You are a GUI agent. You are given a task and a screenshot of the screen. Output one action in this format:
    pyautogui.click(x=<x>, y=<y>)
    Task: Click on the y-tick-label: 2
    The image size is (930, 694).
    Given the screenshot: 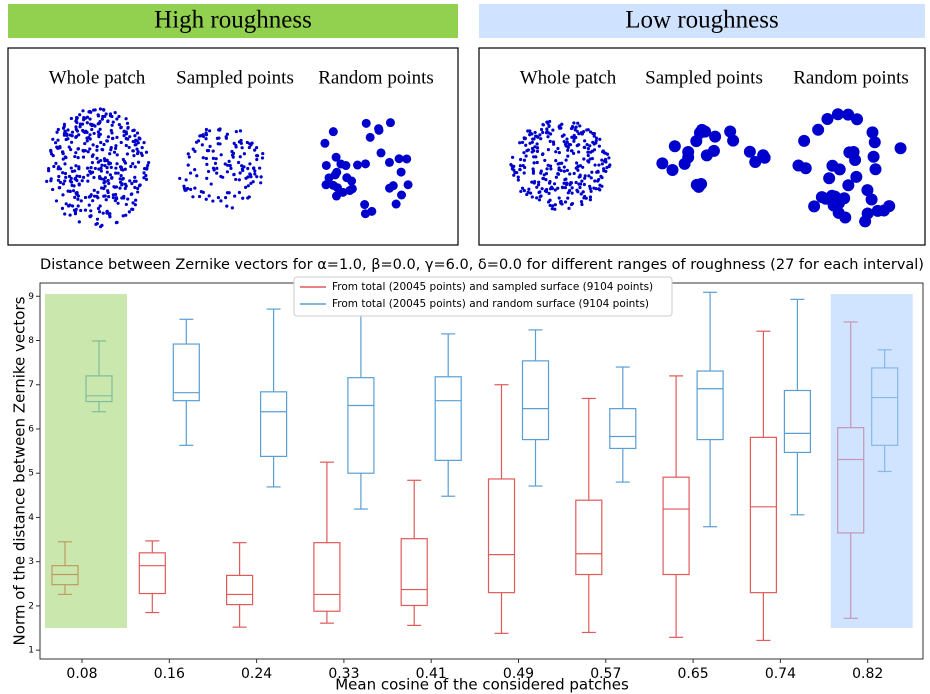 What is the action you would take?
    pyautogui.click(x=31, y=606)
    